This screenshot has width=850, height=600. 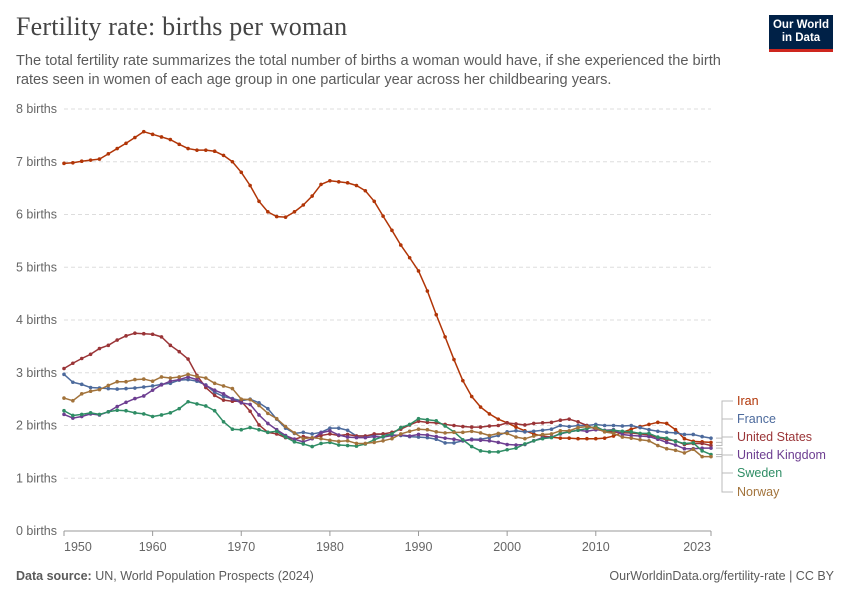 I want to click on series-sweden, so click(x=387, y=428).